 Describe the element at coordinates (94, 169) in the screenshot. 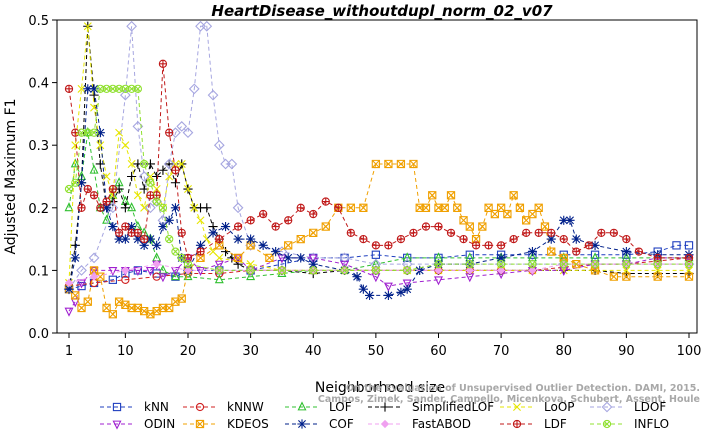

I see `data-point-lof` at that location.